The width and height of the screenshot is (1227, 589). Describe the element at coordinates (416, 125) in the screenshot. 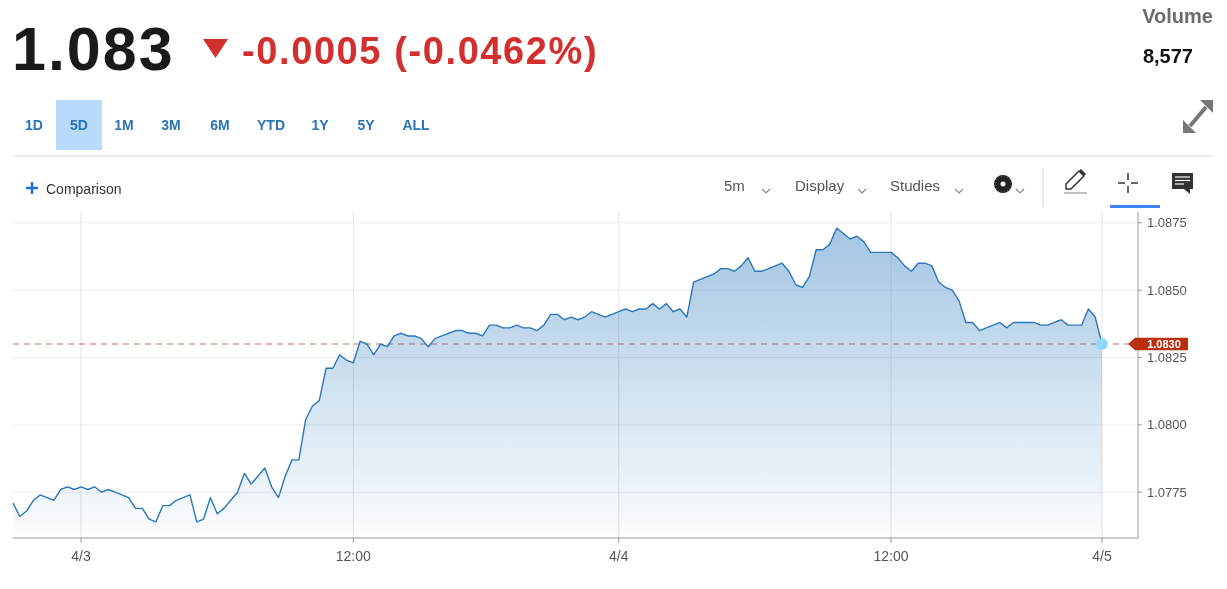

I see `text: ALL` at that location.